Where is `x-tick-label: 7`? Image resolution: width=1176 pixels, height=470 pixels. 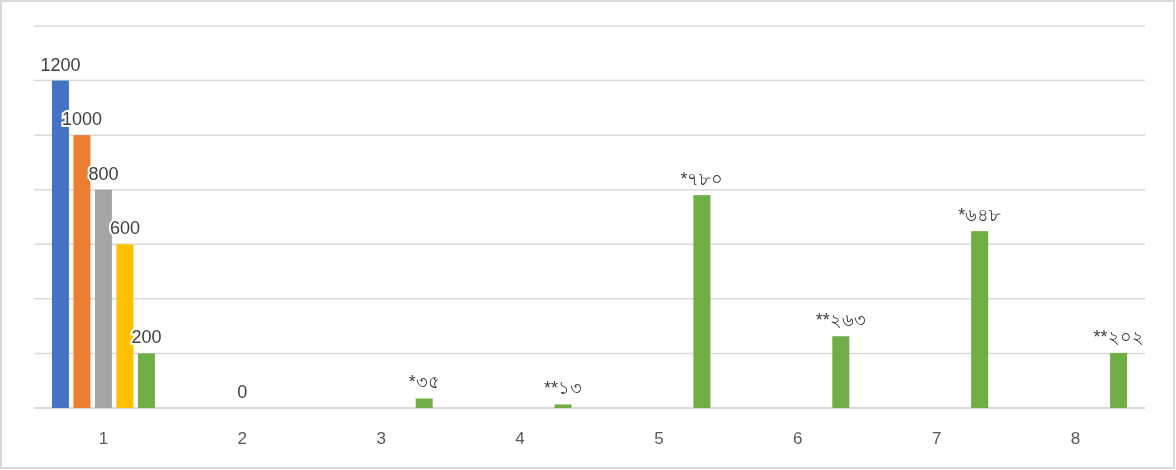
x-tick-label: 7 is located at coordinates (936, 438).